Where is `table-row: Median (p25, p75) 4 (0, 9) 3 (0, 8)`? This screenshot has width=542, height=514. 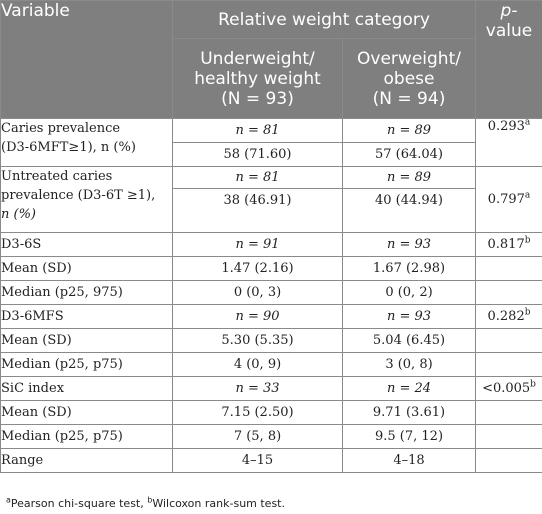
table-row: Median (p25, p75) 4 (0, 9) 3 (0, 8) is located at coordinates (271, 364).